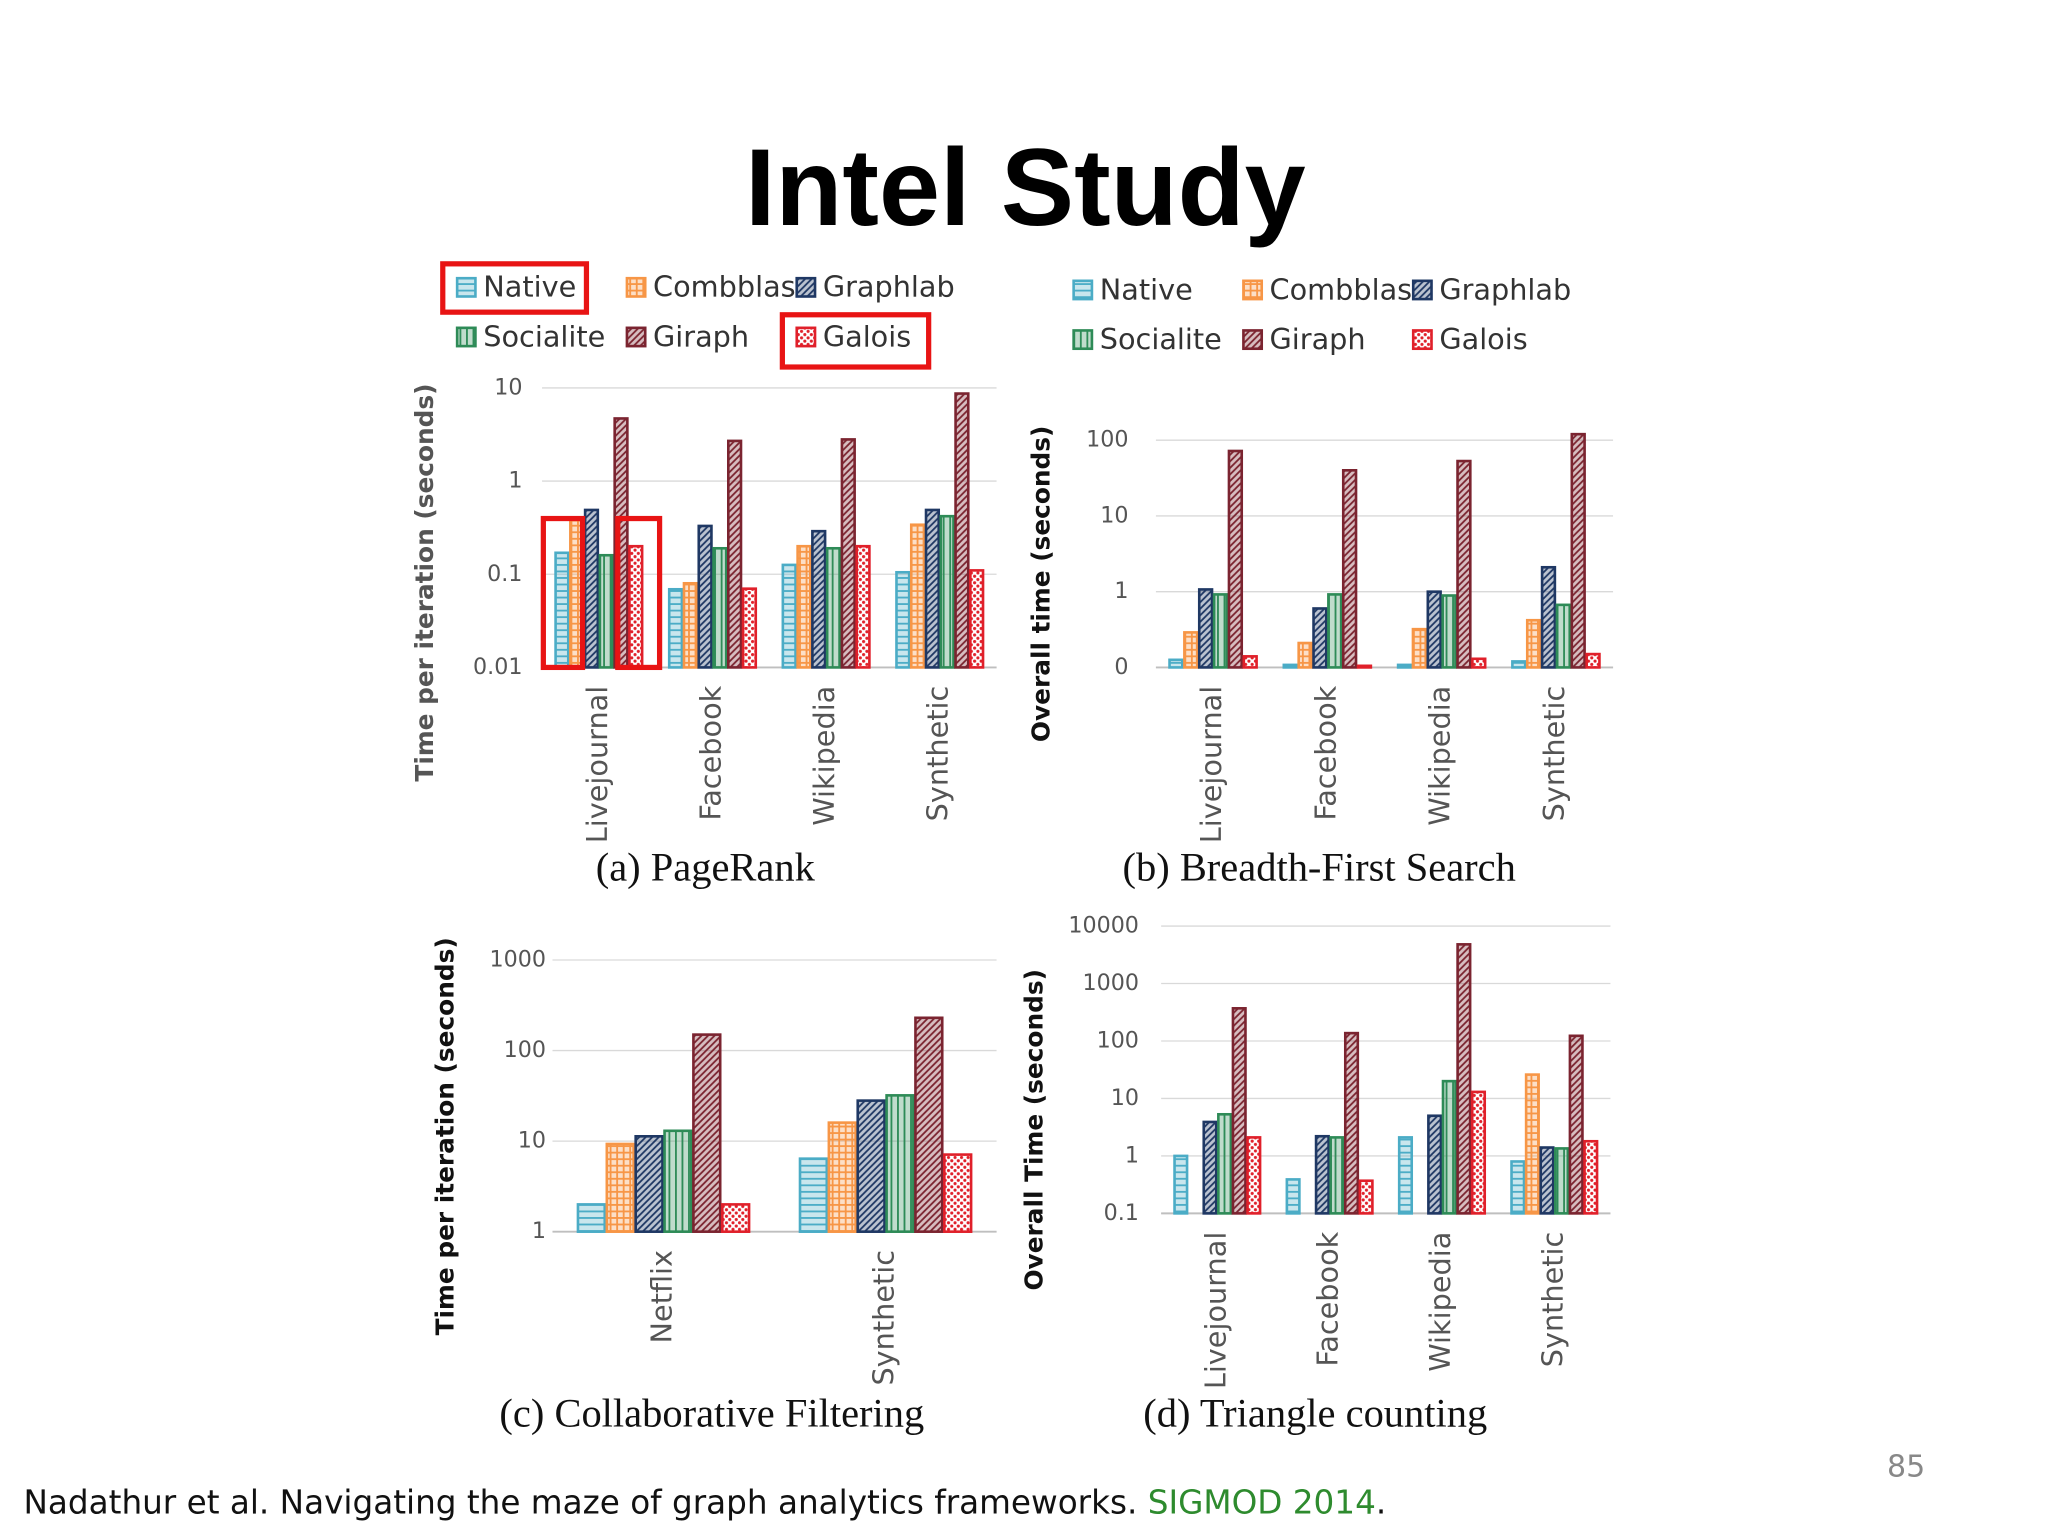 The image size is (2048, 1536). Describe the element at coordinates (724, 287) in the screenshot. I see `legend-label: Combblas` at that location.